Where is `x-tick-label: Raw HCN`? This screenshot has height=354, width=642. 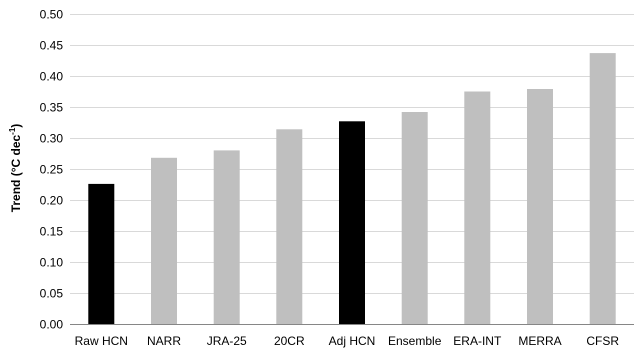
x-tick-label: Raw HCN is located at coordinates (101, 341).